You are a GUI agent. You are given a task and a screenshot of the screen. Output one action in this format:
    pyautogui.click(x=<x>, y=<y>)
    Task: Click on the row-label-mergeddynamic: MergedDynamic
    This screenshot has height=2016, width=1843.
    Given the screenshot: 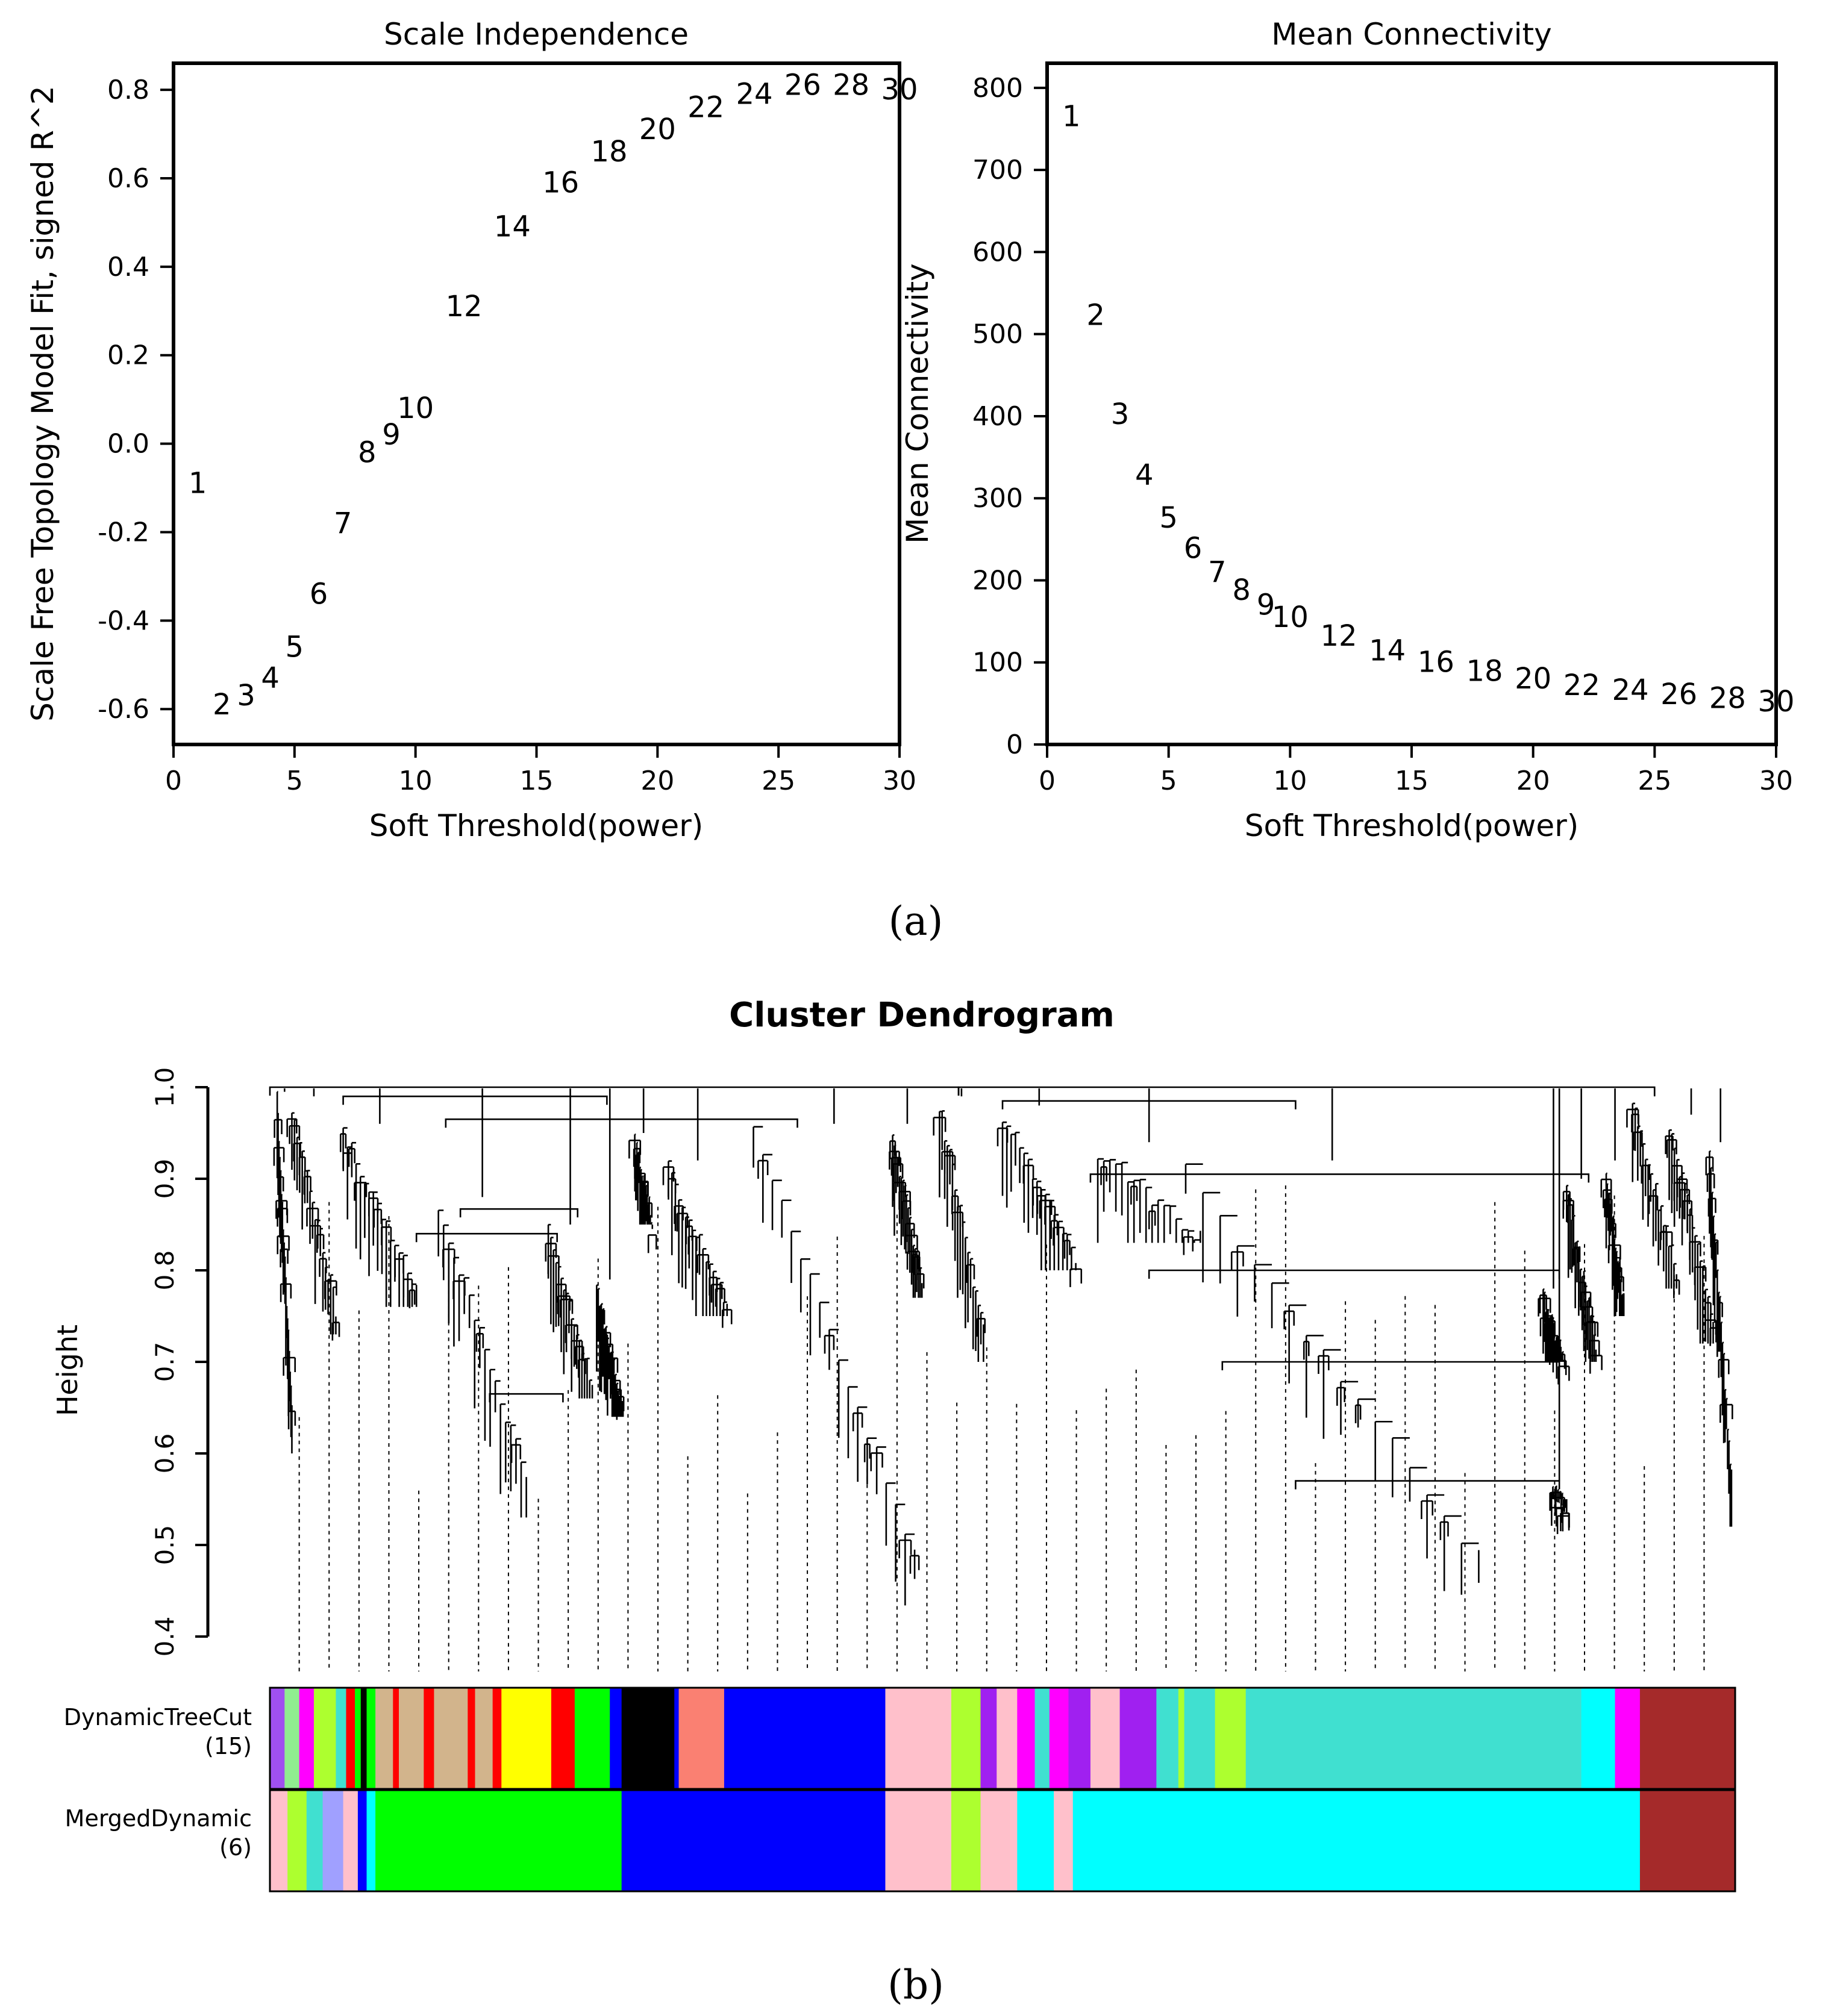 What is the action you would take?
    pyautogui.click(x=159, y=1818)
    